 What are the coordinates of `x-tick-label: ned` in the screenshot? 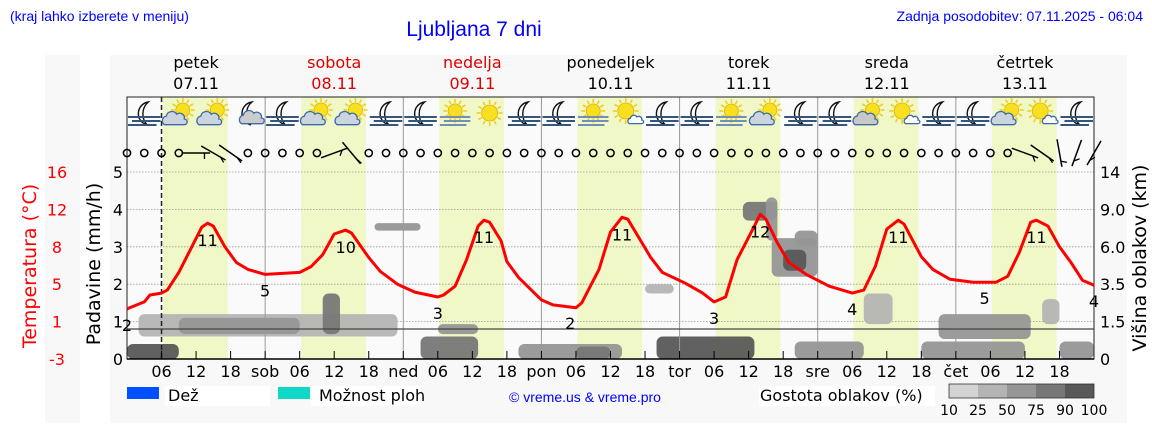 It's located at (403, 371).